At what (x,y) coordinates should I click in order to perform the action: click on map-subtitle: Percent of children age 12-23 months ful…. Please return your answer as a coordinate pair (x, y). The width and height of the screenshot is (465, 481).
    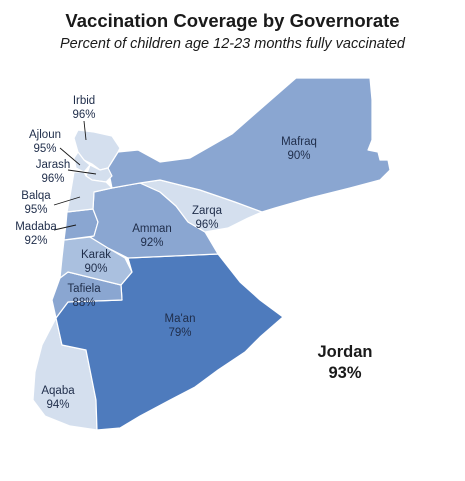
    Looking at the image, I should click on (232, 44).